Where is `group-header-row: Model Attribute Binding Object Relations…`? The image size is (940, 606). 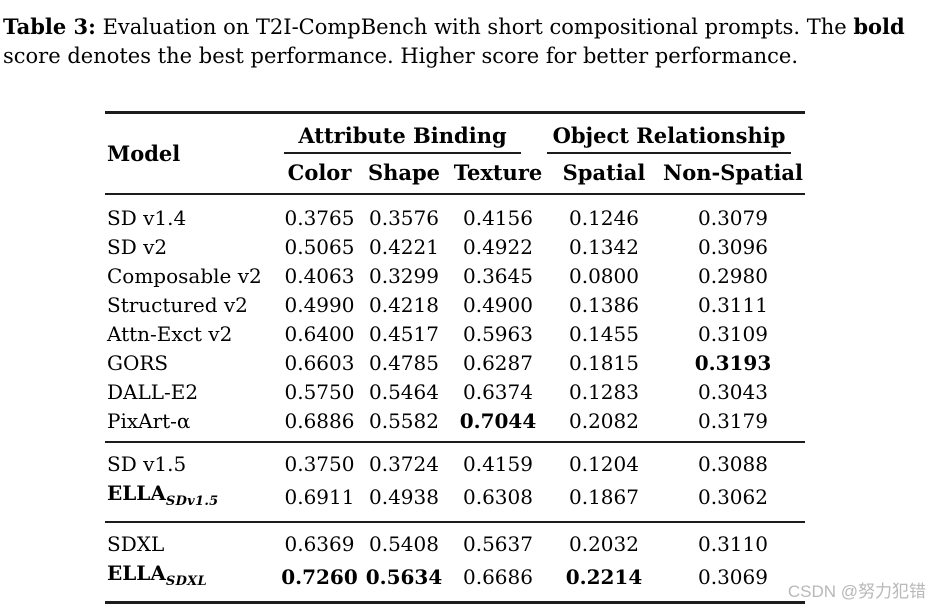 group-header-row: Model Attribute Binding Object Relations… is located at coordinates (455, 139).